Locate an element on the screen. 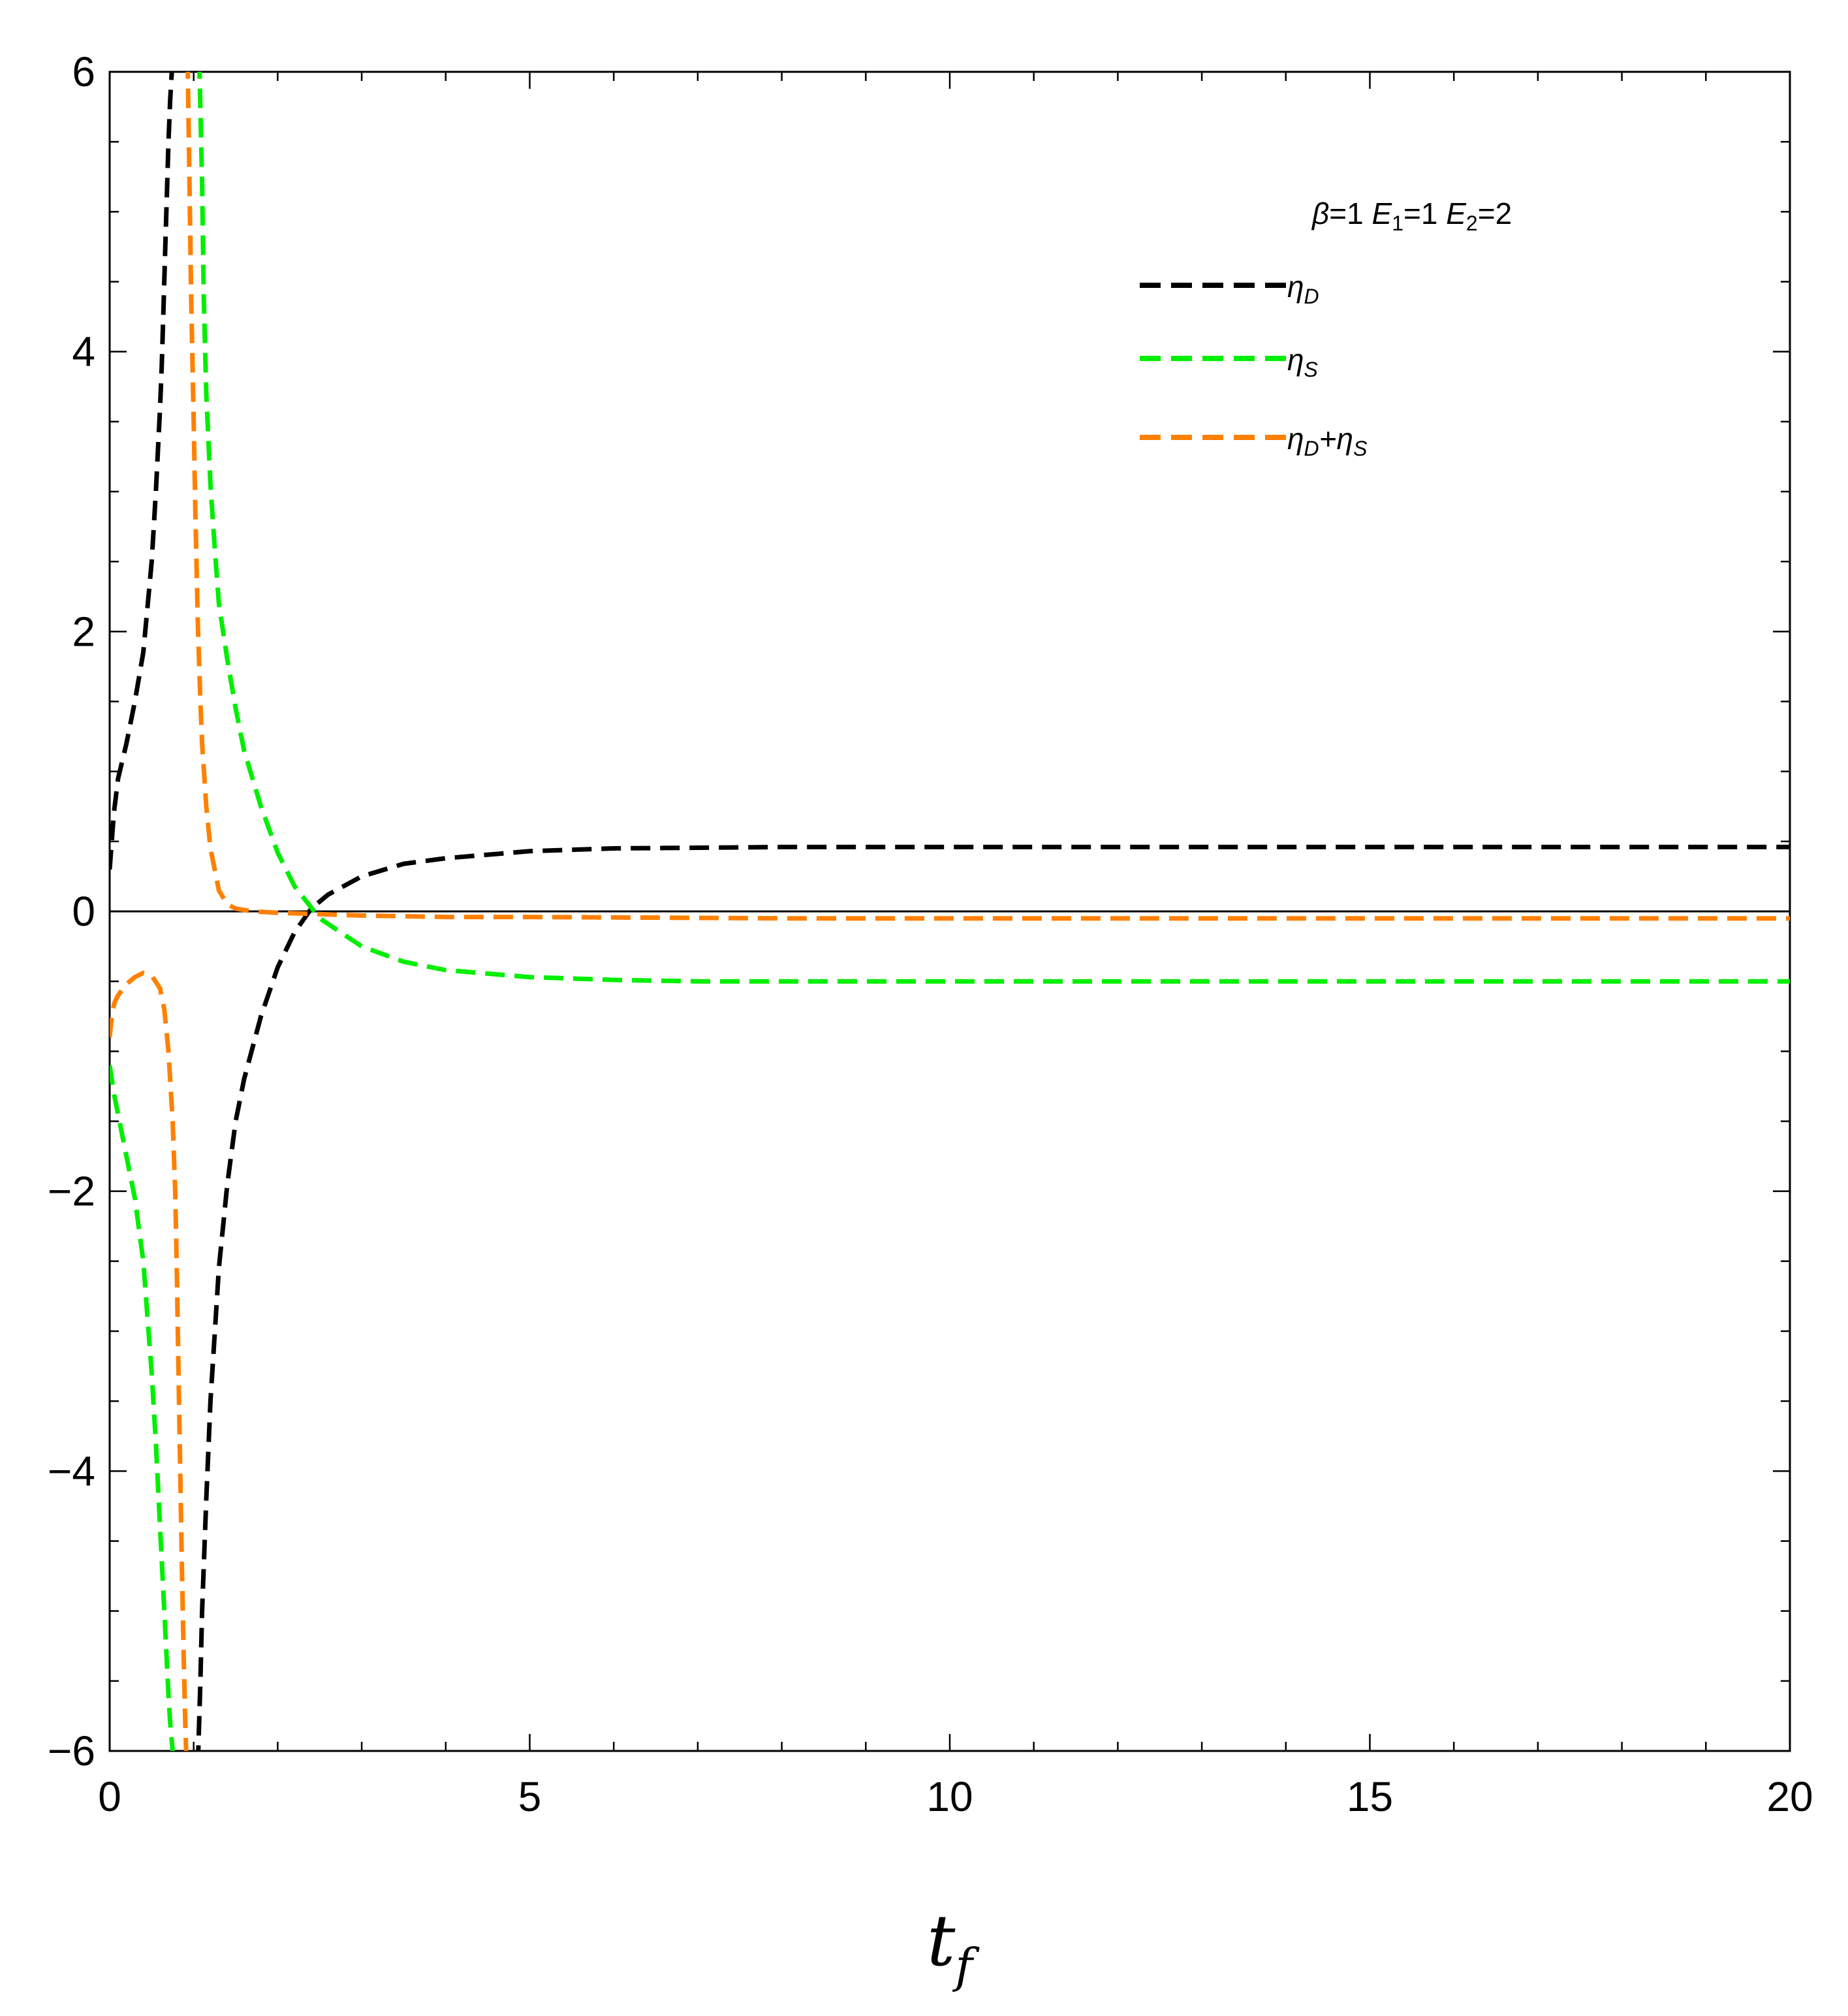  series-line-eta-sum is located at coordinates (149, 1360).